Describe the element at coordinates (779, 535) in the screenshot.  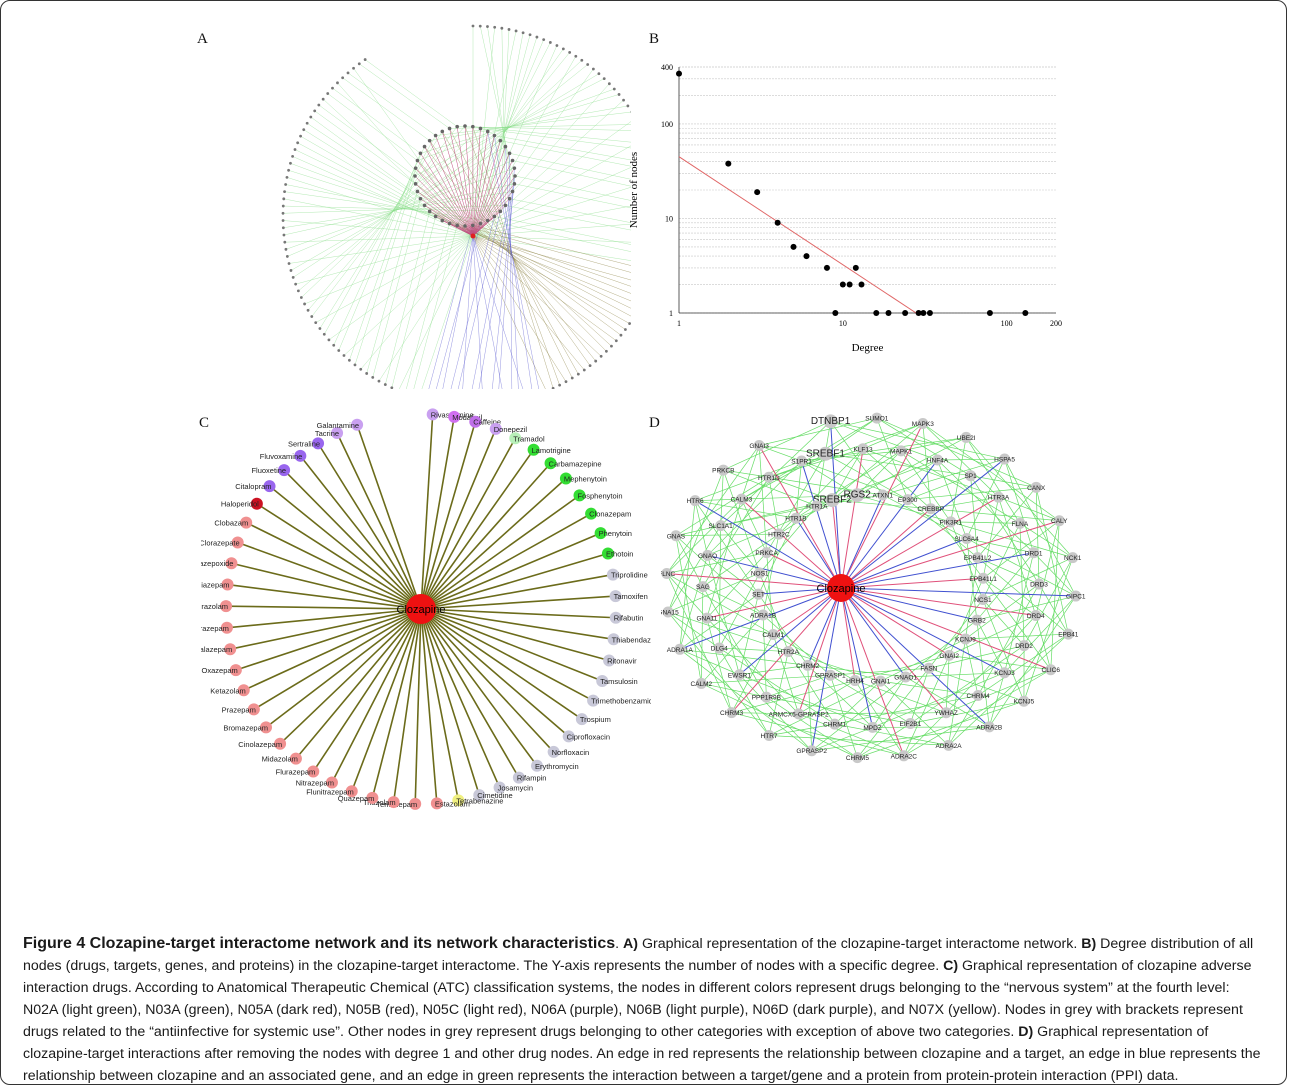
I see `protein-label: HTR2C` at that location.